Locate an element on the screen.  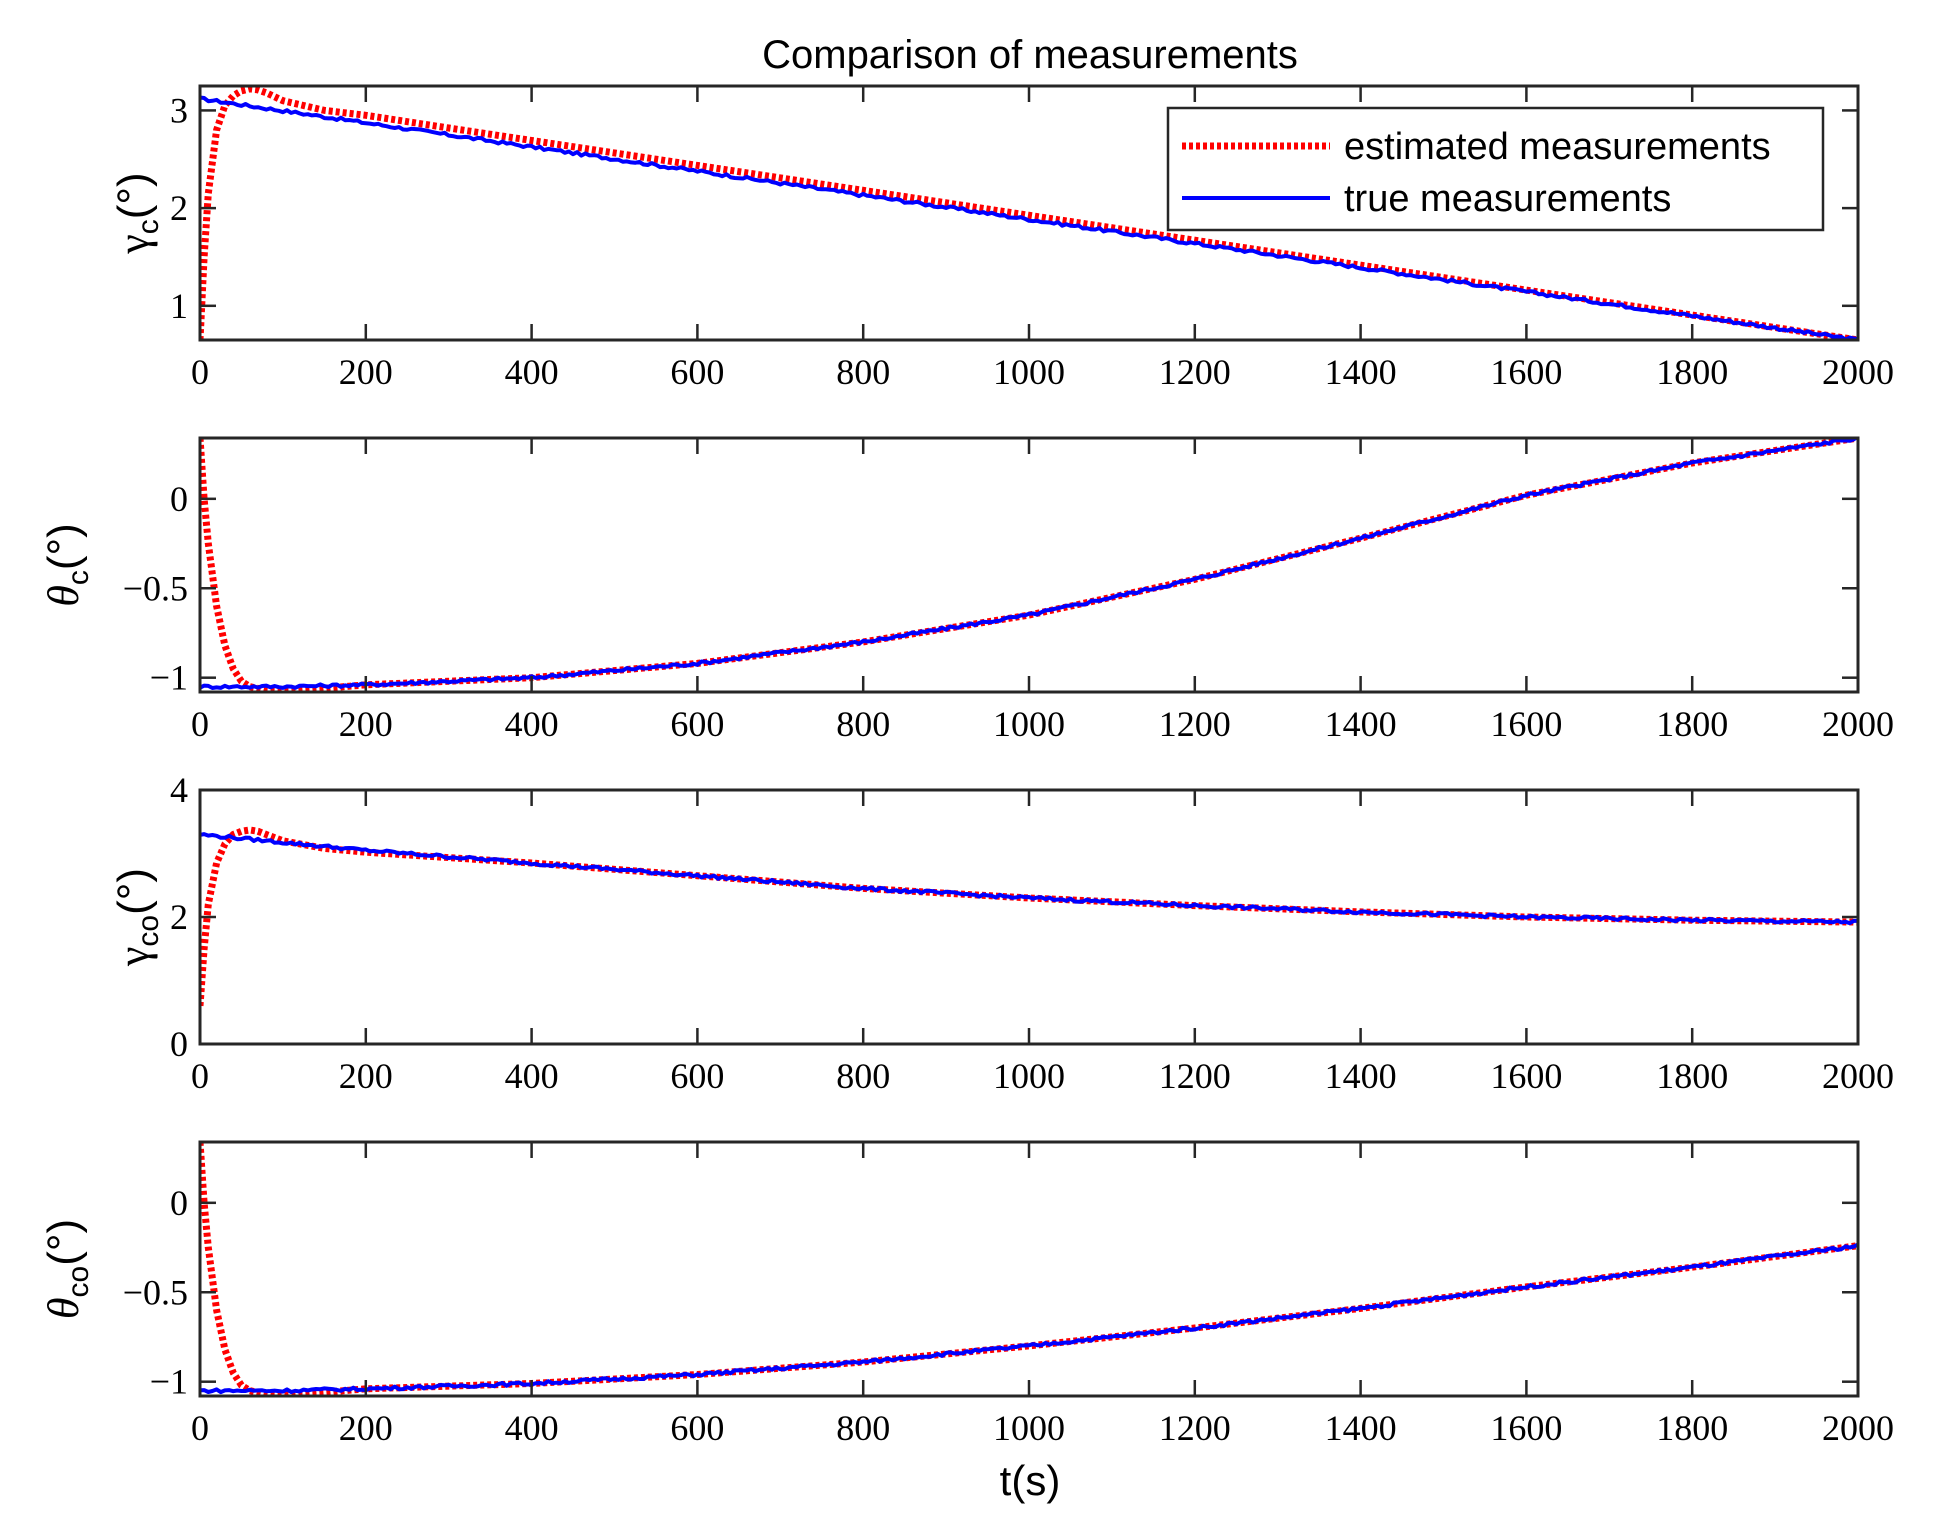
legend: estimated measurements true measurements is located at coordinates (1495, 169).